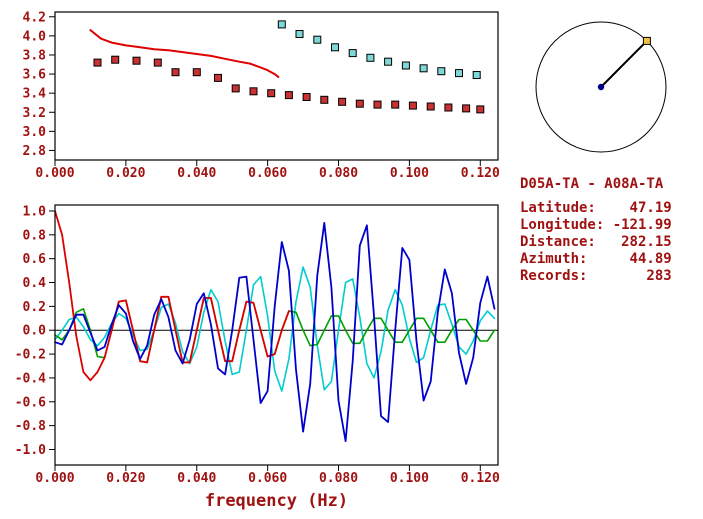 The height and width of the screenshot is (519, 703). What do you see at coordinates (35, 132) in the screenshot?
I see `y-tick-label: 3.0` at bounding box center [35, 132].